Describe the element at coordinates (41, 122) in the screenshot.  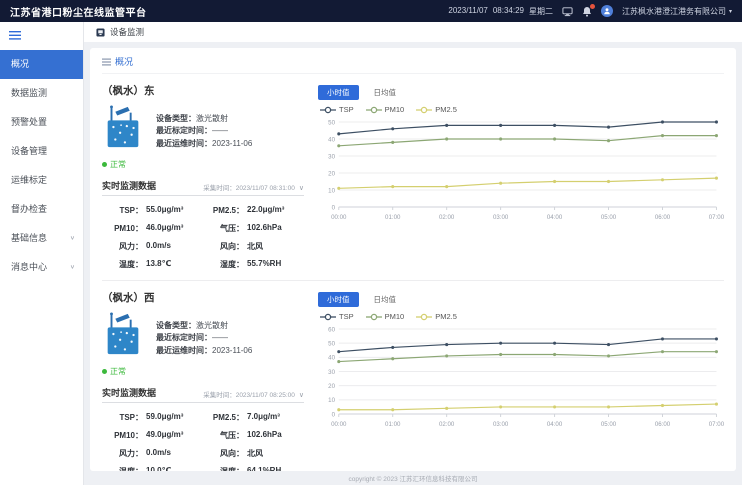
I see `sidebar-item-2: 预警处置` at that location.